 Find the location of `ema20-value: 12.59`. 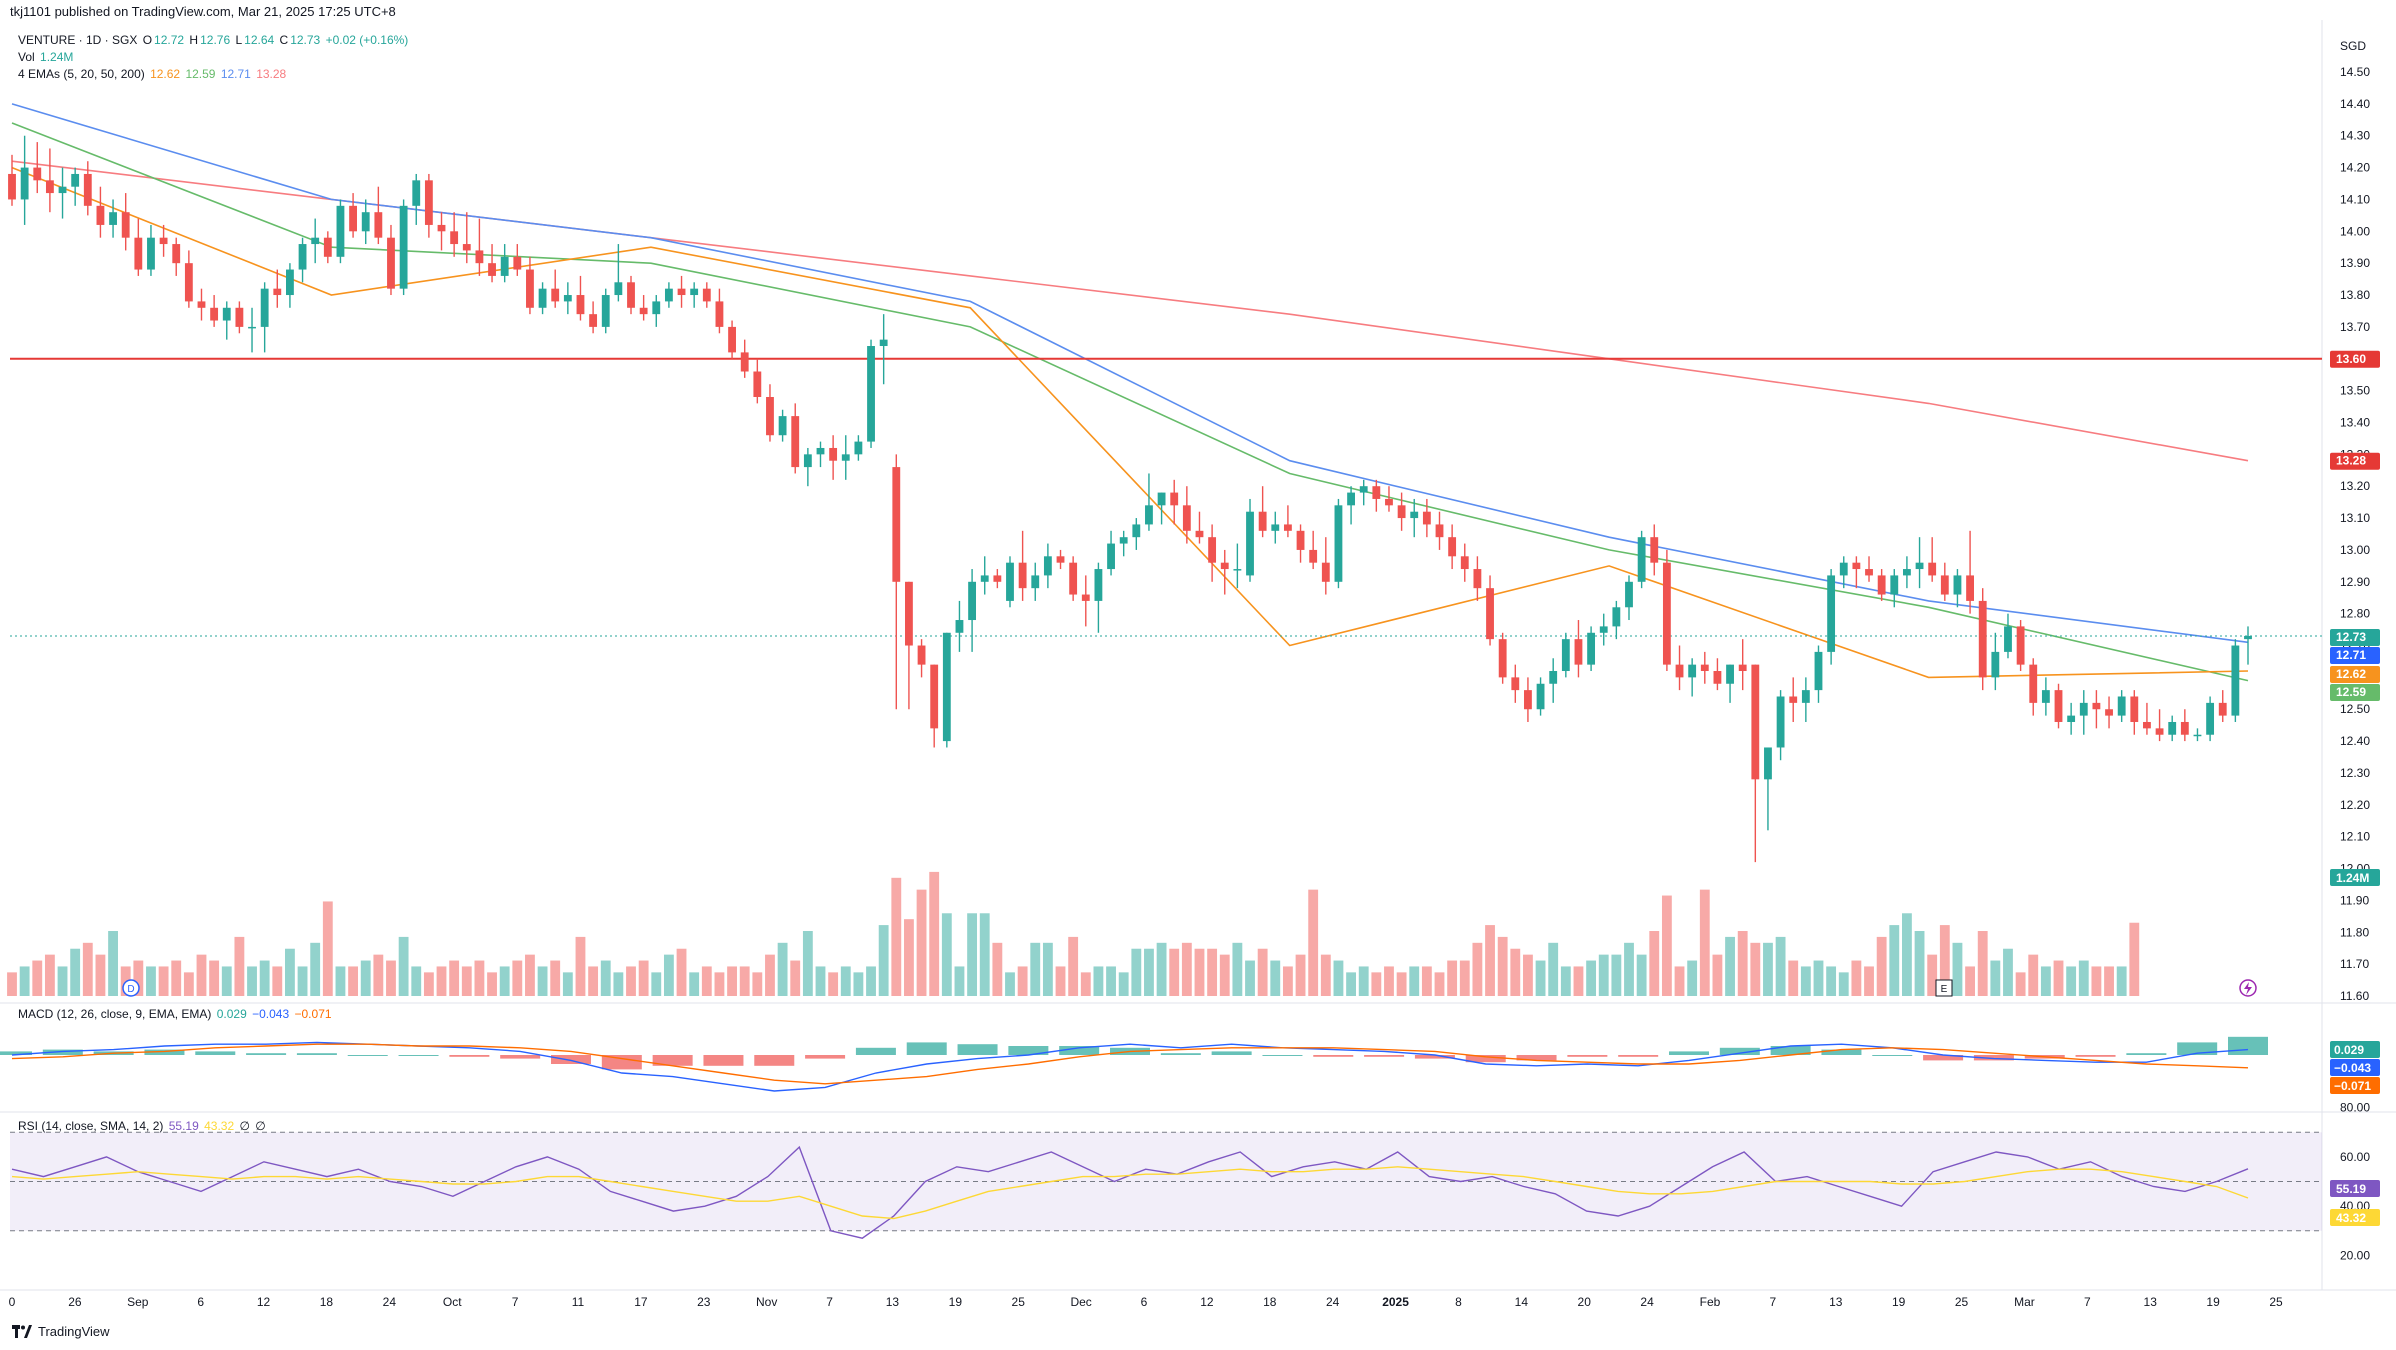

ema20-value: 12.59 is located at coordinates (200, 74).